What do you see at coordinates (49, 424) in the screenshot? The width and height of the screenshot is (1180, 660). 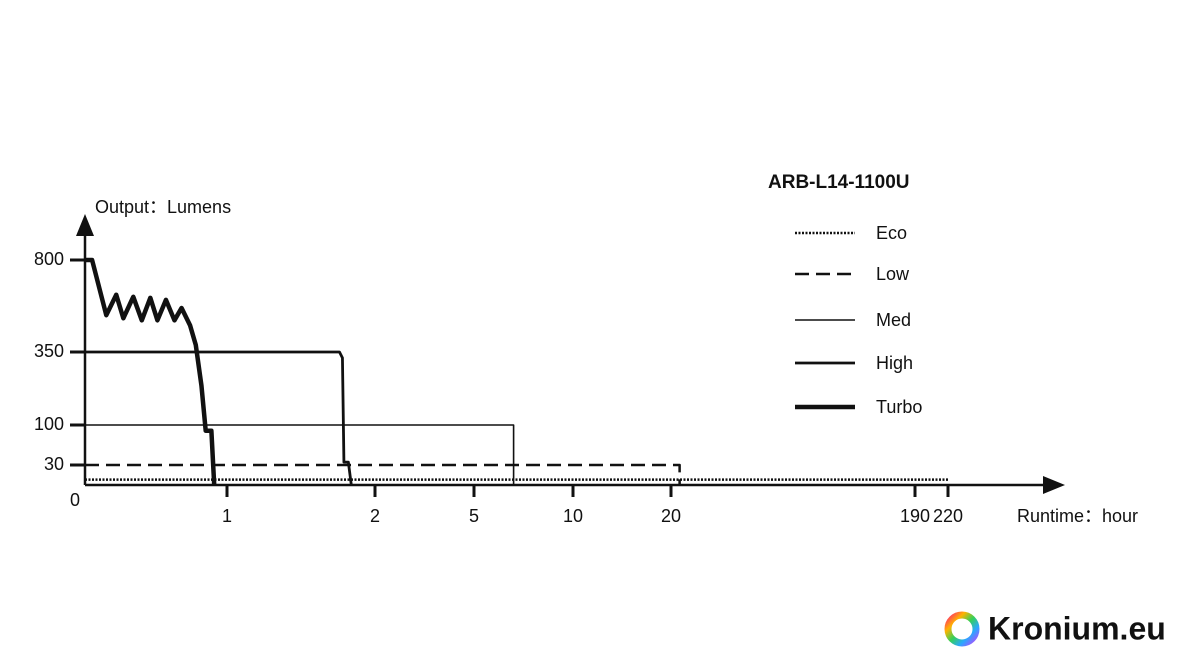 I see `y-tick-label: 100` at bounding box center [49, 424].